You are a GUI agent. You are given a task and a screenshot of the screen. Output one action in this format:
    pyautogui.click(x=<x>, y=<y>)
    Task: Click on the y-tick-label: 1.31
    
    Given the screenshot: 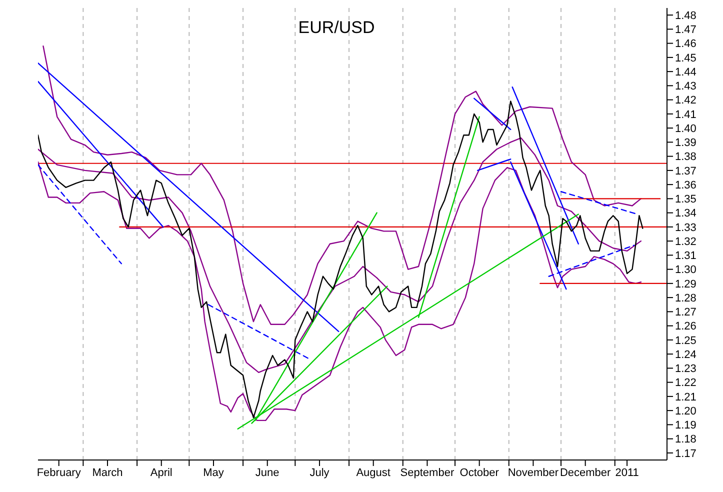 What is the action you would take?
    pyautogui.click(x=685, y=256)
    